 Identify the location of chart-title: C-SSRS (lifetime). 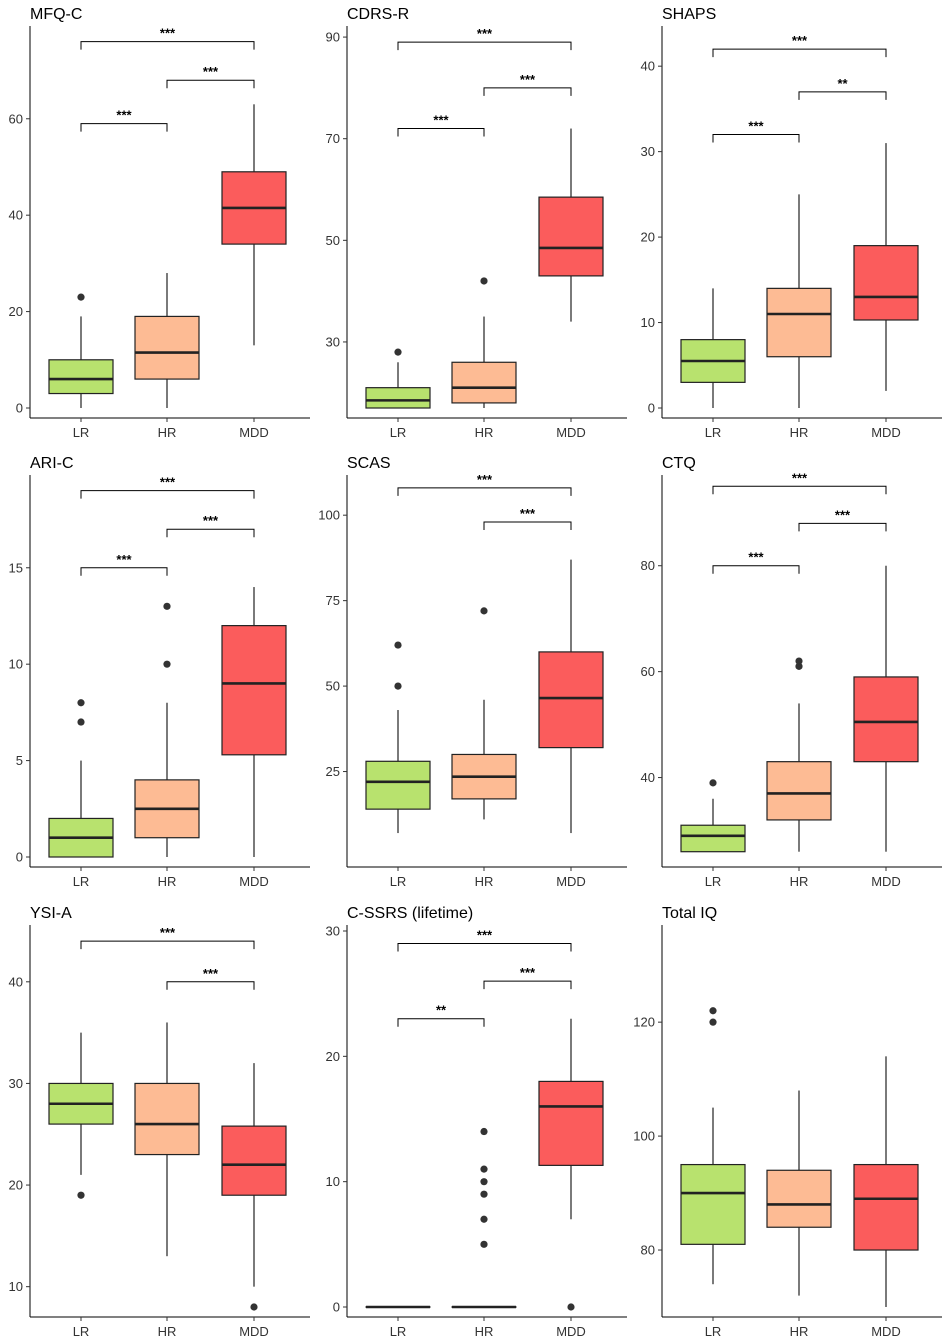
(410, 913).